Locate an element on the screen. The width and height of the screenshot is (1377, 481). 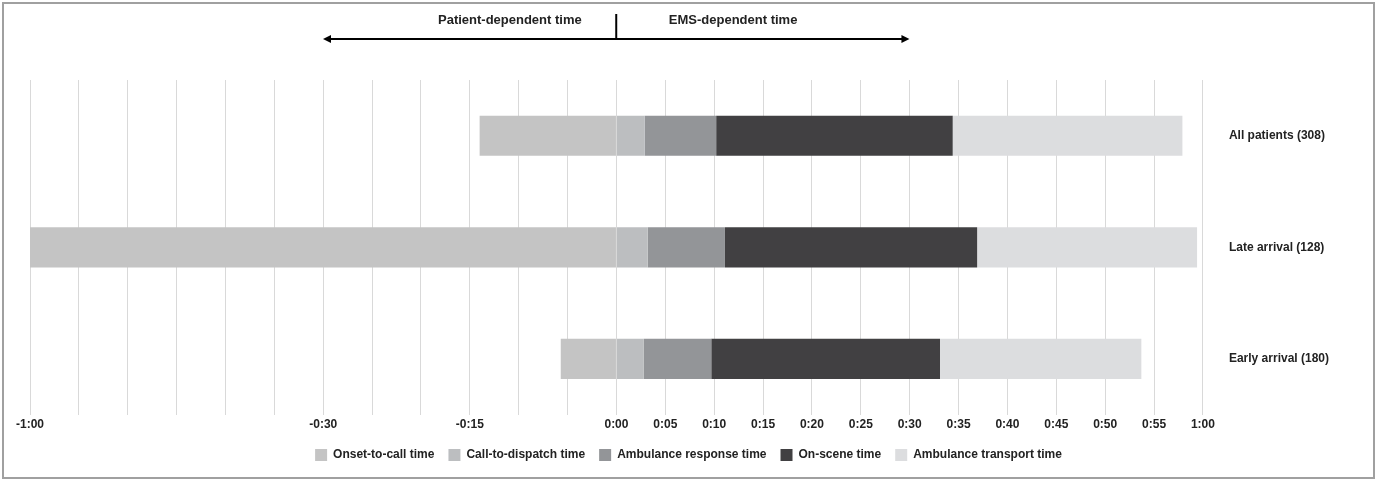
x-tick-label: -1:00 is located at coordinates (30, 424).